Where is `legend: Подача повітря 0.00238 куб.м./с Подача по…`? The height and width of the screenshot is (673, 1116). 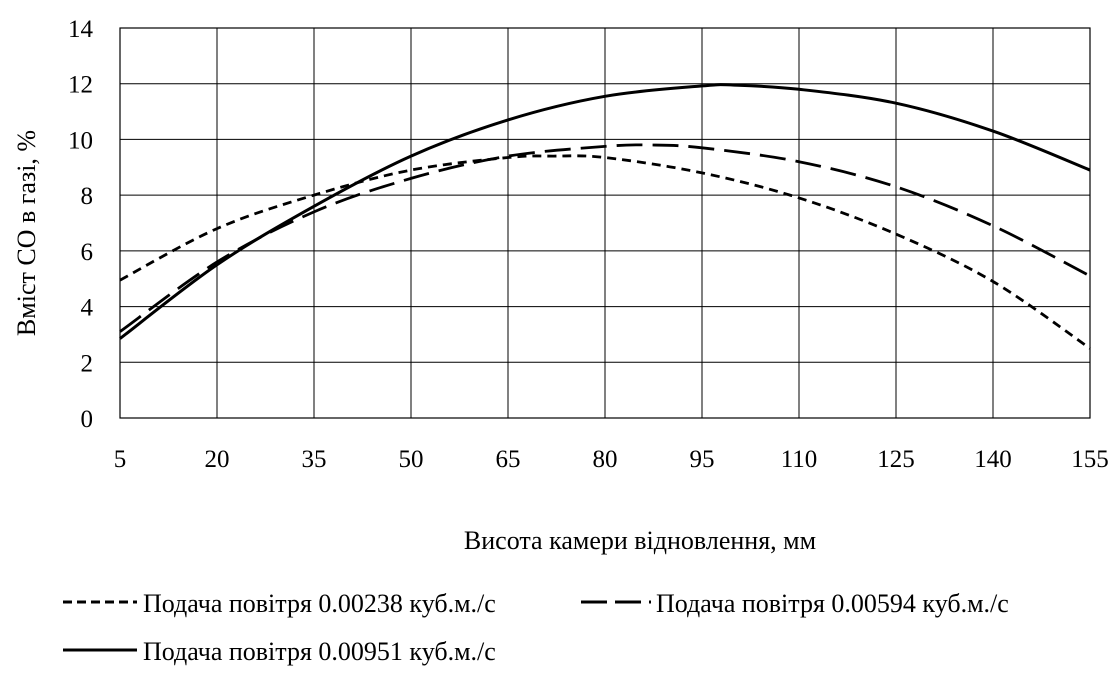
legend: Подача повітря 0.00238 куб.м./с Подача по… is located at coordinates (536, 627).